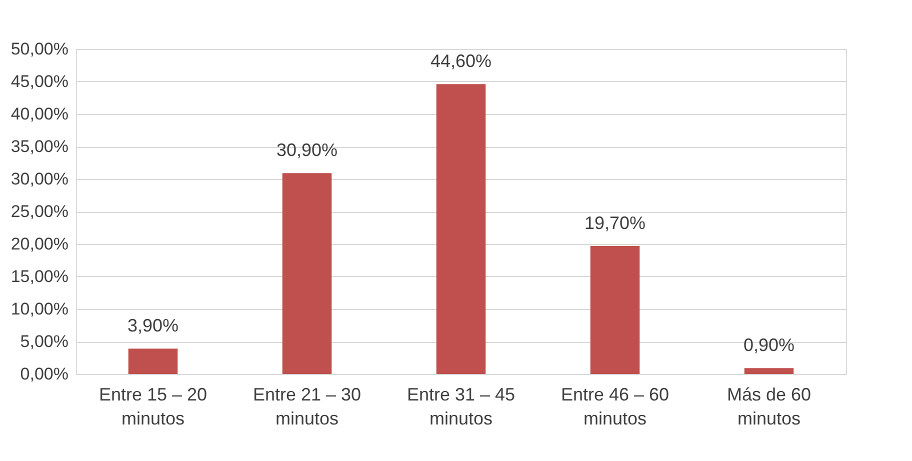  I want to click on y-tick-label: 0,00%, so click(44, 374).